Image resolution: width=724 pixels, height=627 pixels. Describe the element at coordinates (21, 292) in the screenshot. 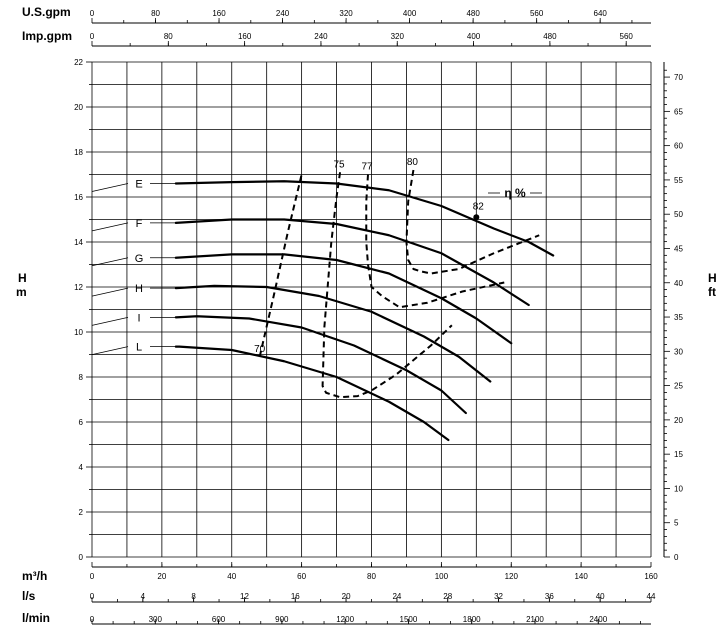

I see `h-left-unit: m` at that location.